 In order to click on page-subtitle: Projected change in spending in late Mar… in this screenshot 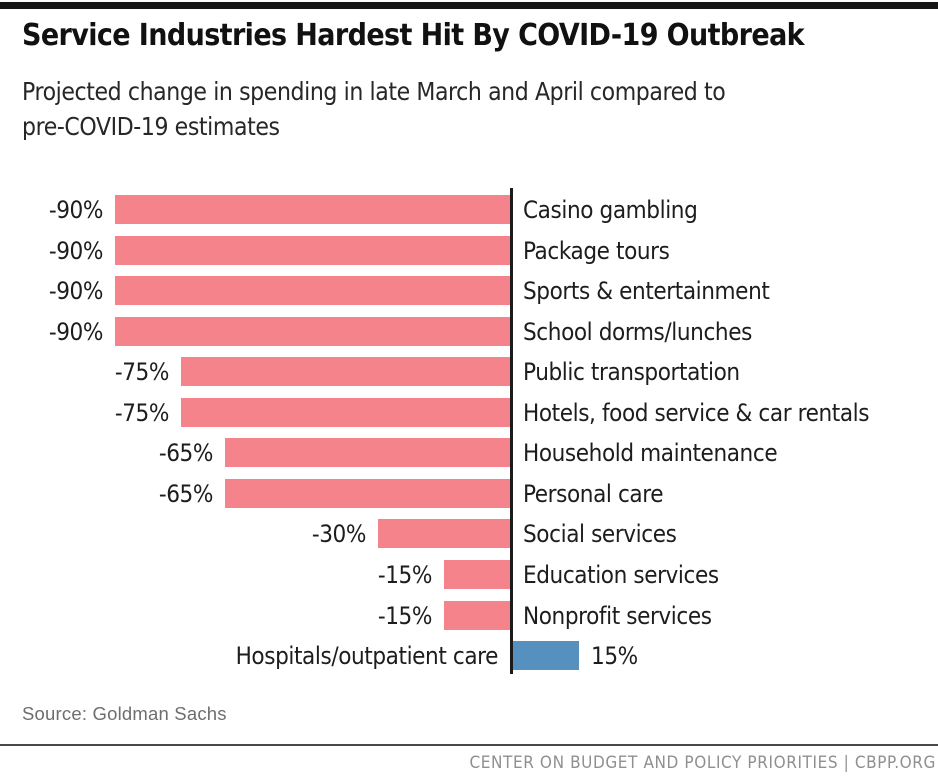, I will do `click(374, 109)`.